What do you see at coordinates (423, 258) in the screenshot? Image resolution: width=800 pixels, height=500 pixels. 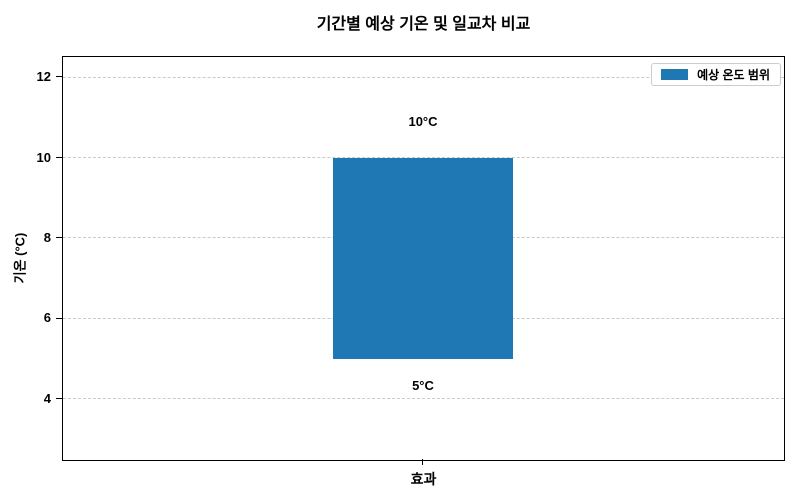 I see `temperature-range-bar` at bounding box center [423, 258].